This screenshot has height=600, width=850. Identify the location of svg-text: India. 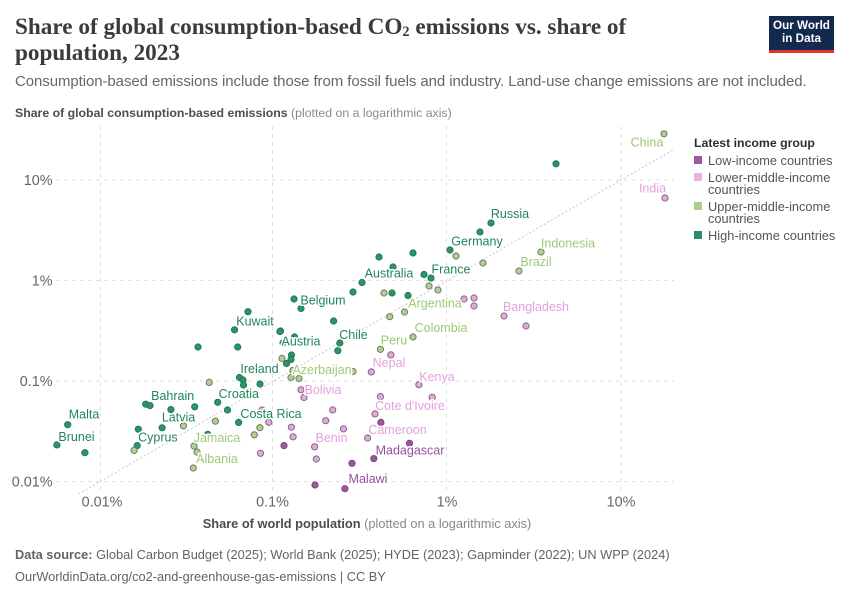
(652, 189).